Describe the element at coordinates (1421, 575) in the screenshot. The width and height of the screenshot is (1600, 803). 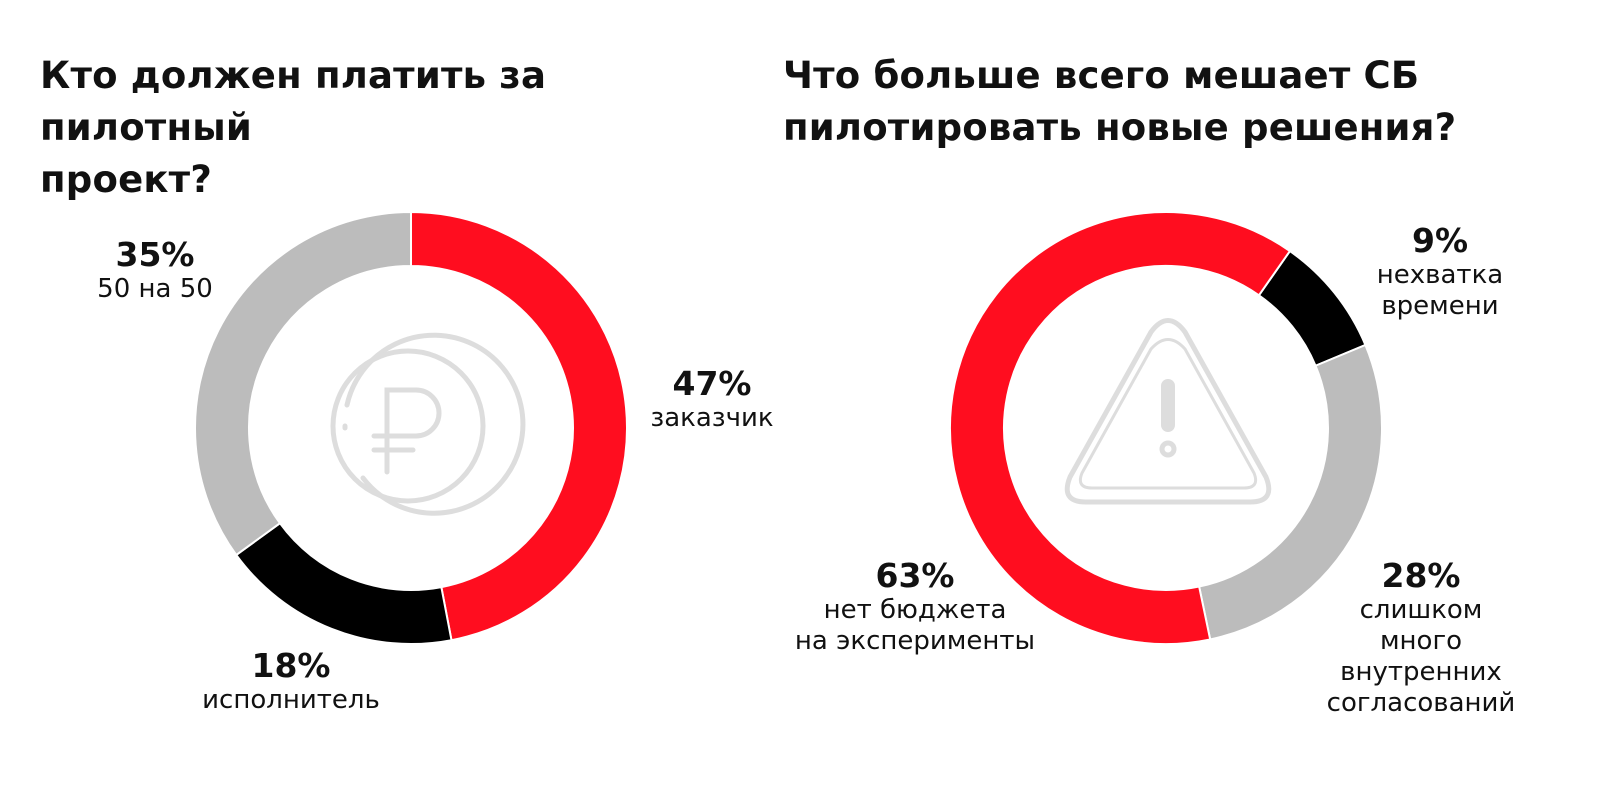
I see `slice-value: 28%` at that location.